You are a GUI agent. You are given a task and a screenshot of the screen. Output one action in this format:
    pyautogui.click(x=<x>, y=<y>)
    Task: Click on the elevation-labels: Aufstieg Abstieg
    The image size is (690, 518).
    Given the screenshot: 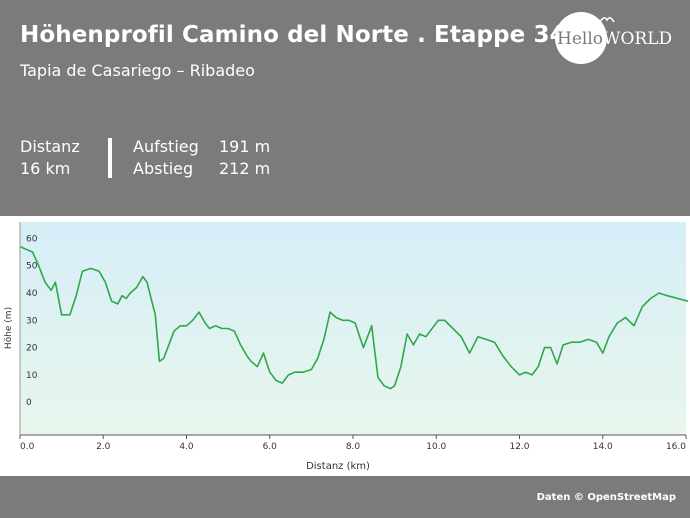 What is the action you would take?
    pyautogui.click(x=166, y=158)
    